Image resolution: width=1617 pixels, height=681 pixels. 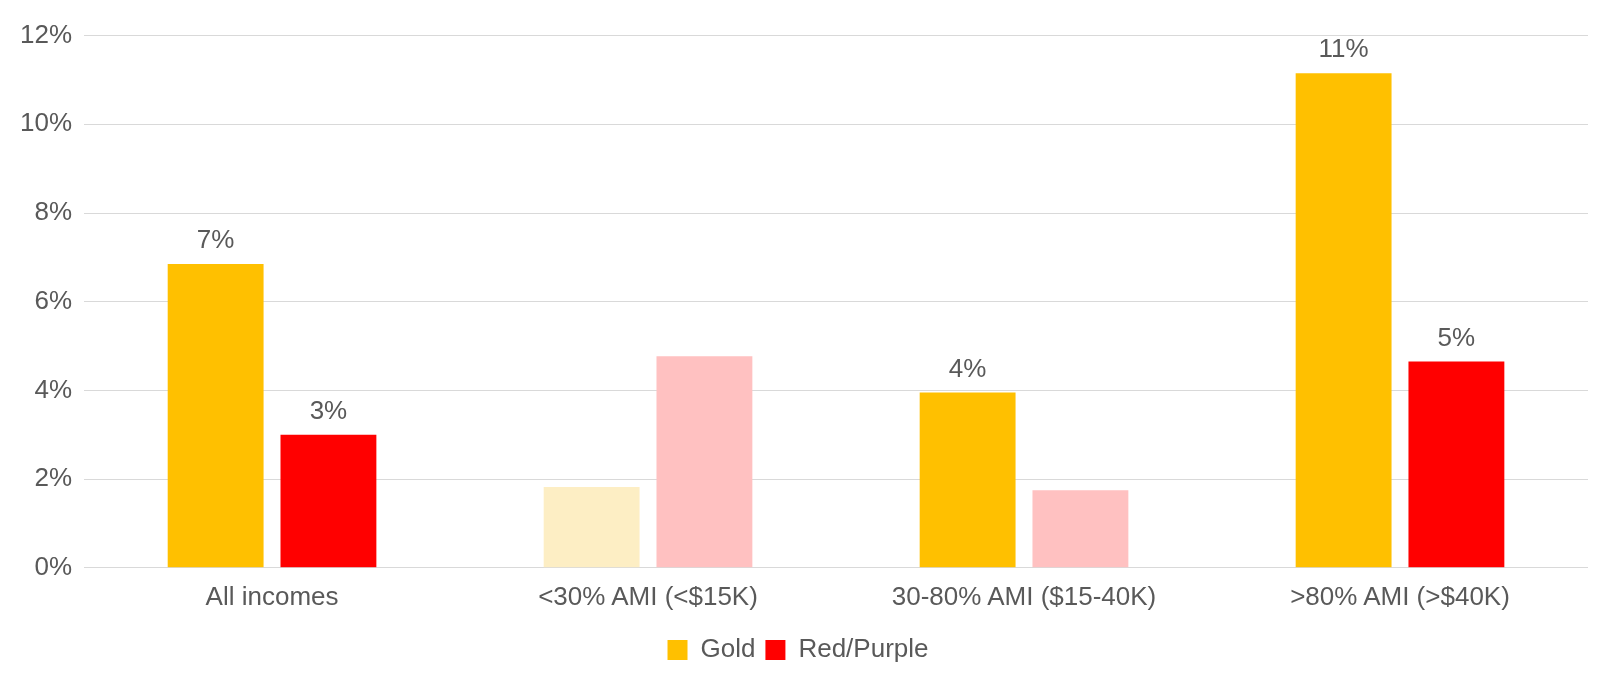 I want to click on x-tick-label: <30% AMI (<$15K), so click(x=648, y=595).